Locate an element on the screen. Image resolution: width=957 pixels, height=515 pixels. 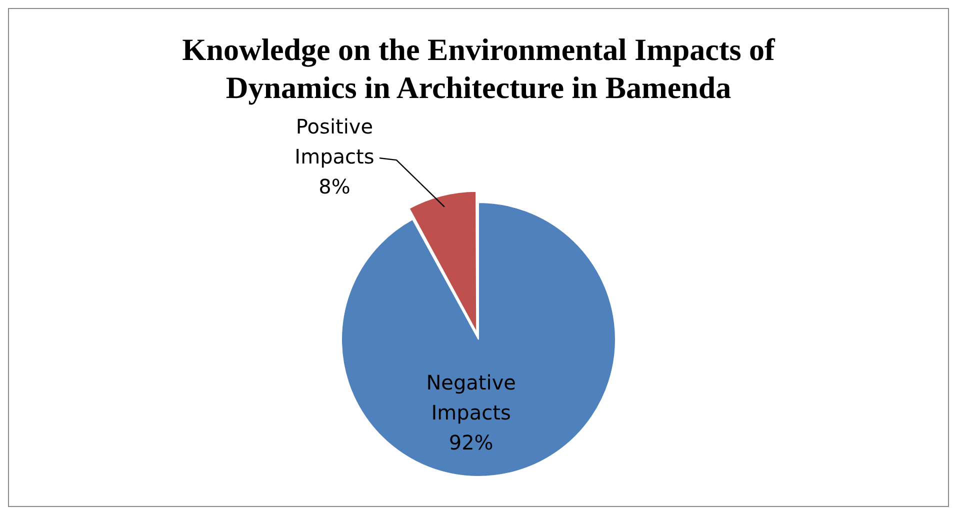
chart-title: Knowledge on the Environmental Impacts of Dynamics in Architecture in Bamenda is located at coordinates (478, 69).